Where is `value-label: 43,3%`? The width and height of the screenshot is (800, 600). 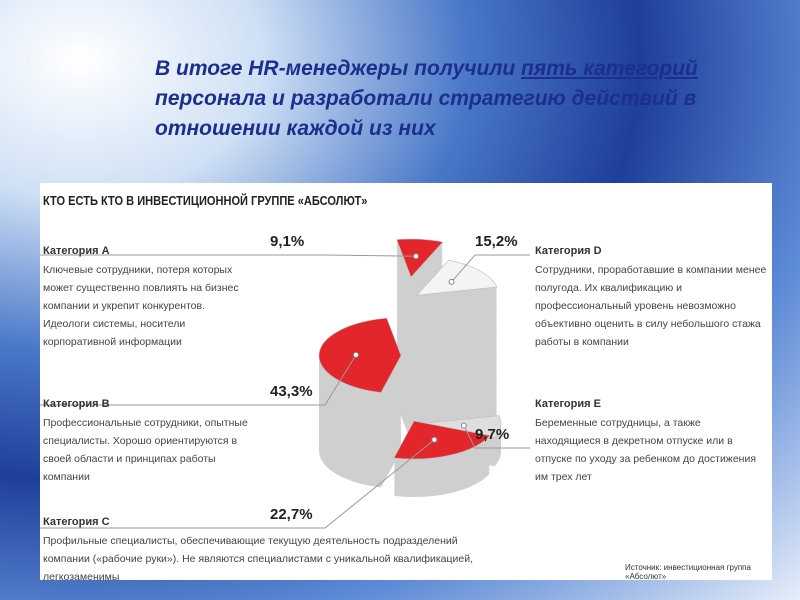
value-label: 43,3% is located at coordinates (291, 391).